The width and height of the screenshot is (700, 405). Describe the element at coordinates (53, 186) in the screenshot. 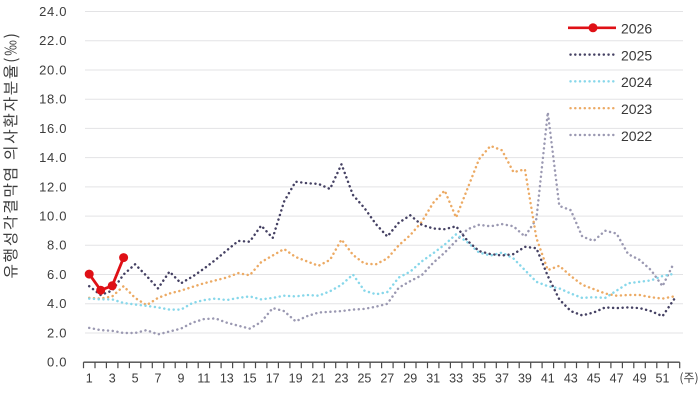

I see `svg-text: 12.0` at that location.